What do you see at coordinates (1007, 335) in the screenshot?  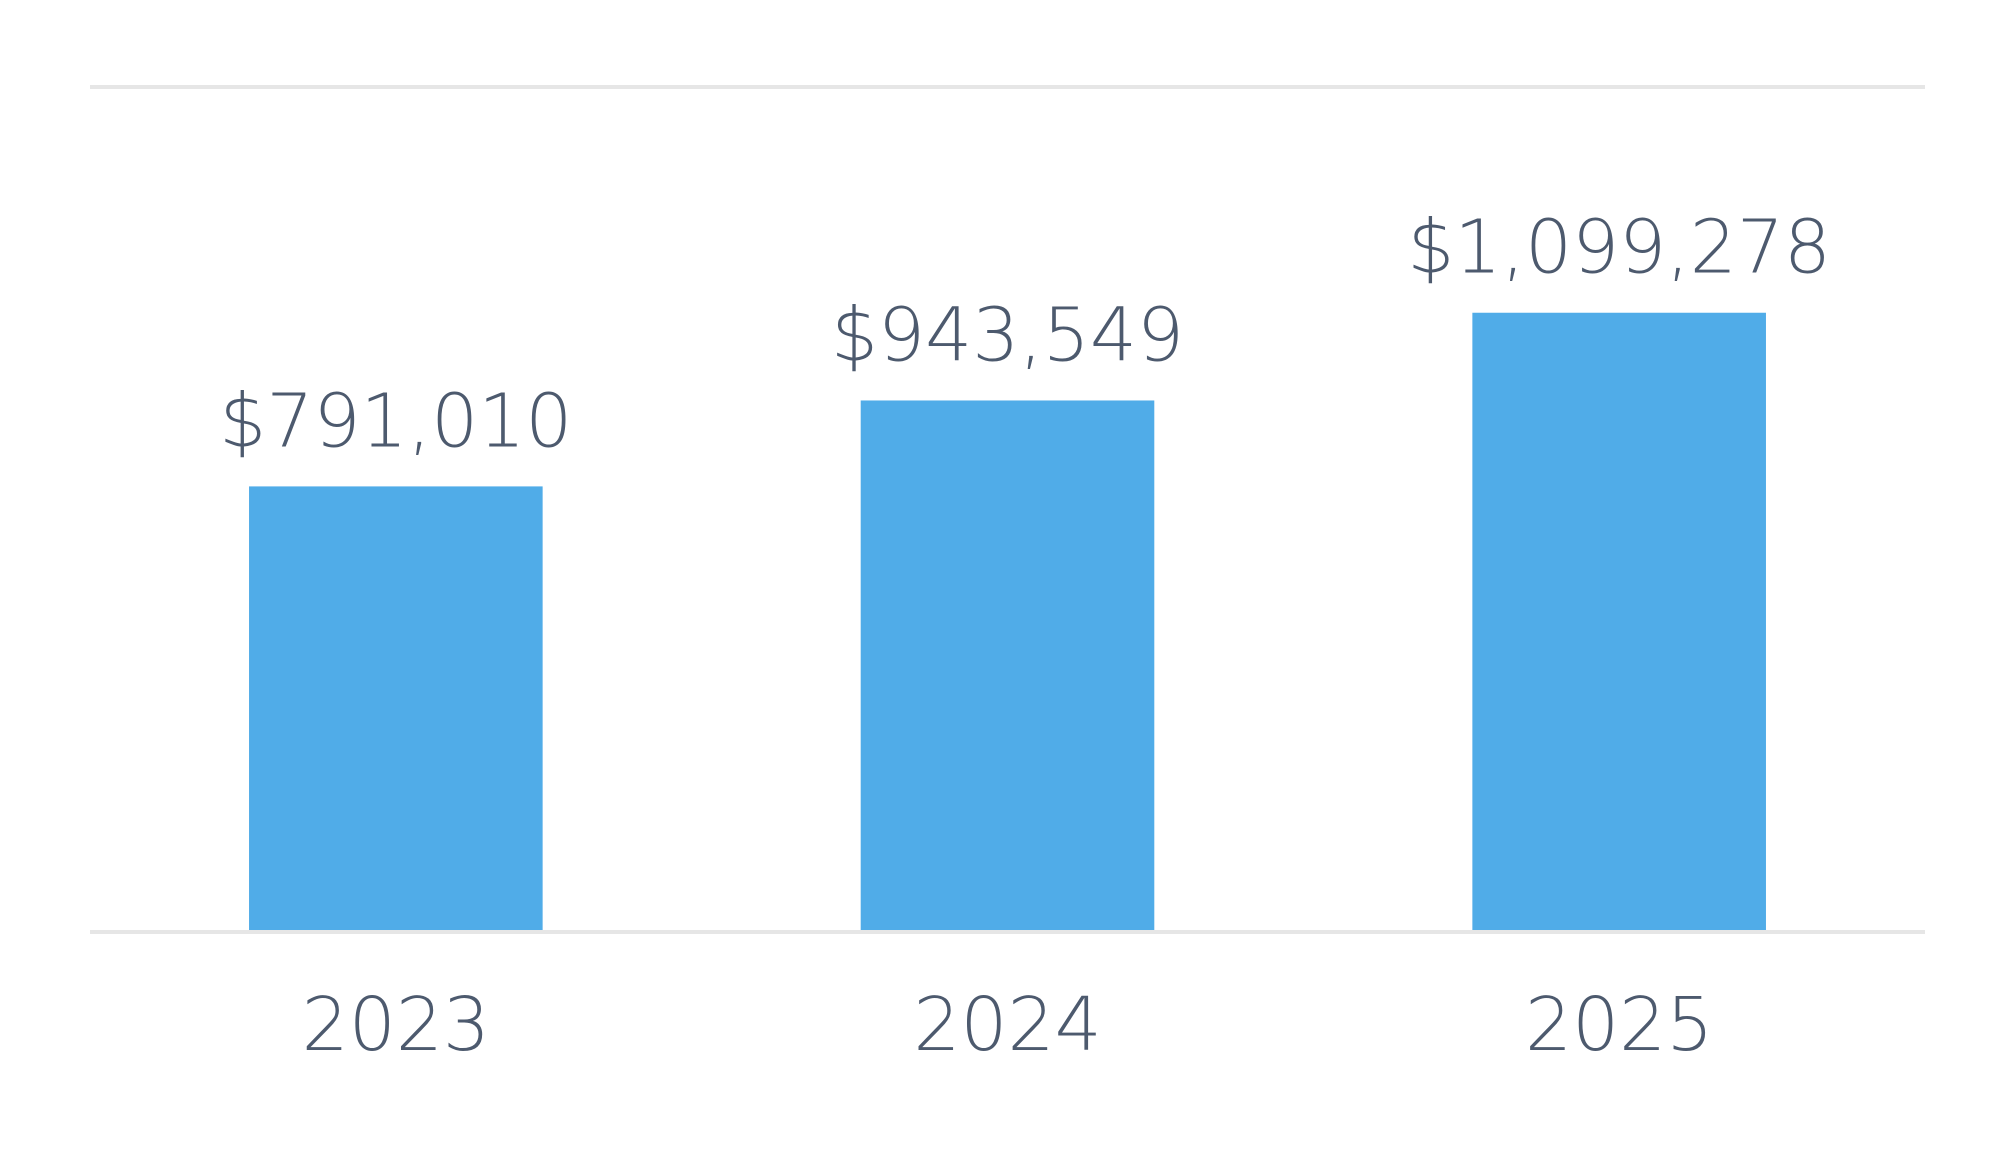 I see `value-label: $943,549` at bounding box center [1007, 335].